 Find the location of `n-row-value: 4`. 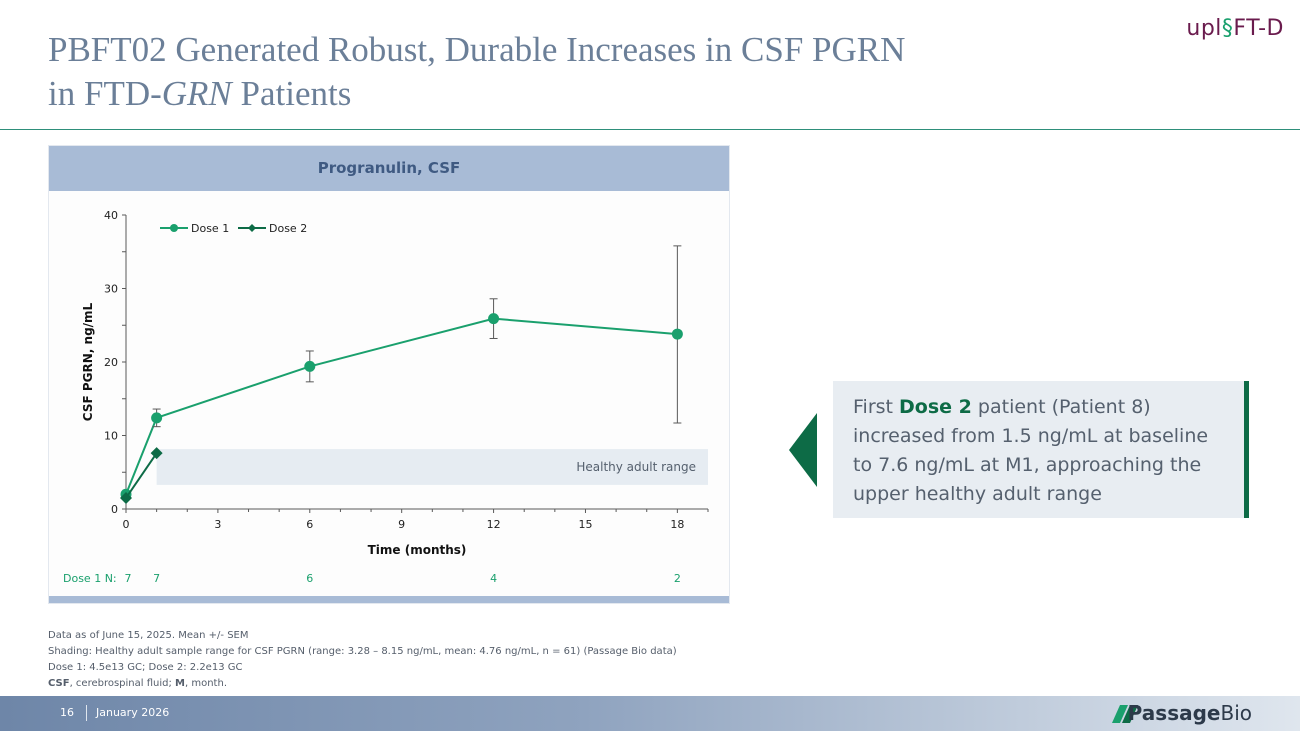

n-row-value: 4 is located at coordinates (493, 578).